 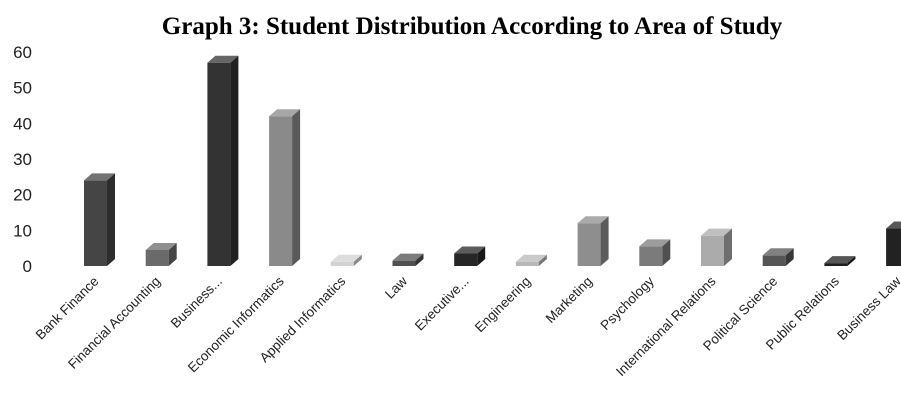 I want to click on y-tick-label: 60, so click(x=22, y=52).